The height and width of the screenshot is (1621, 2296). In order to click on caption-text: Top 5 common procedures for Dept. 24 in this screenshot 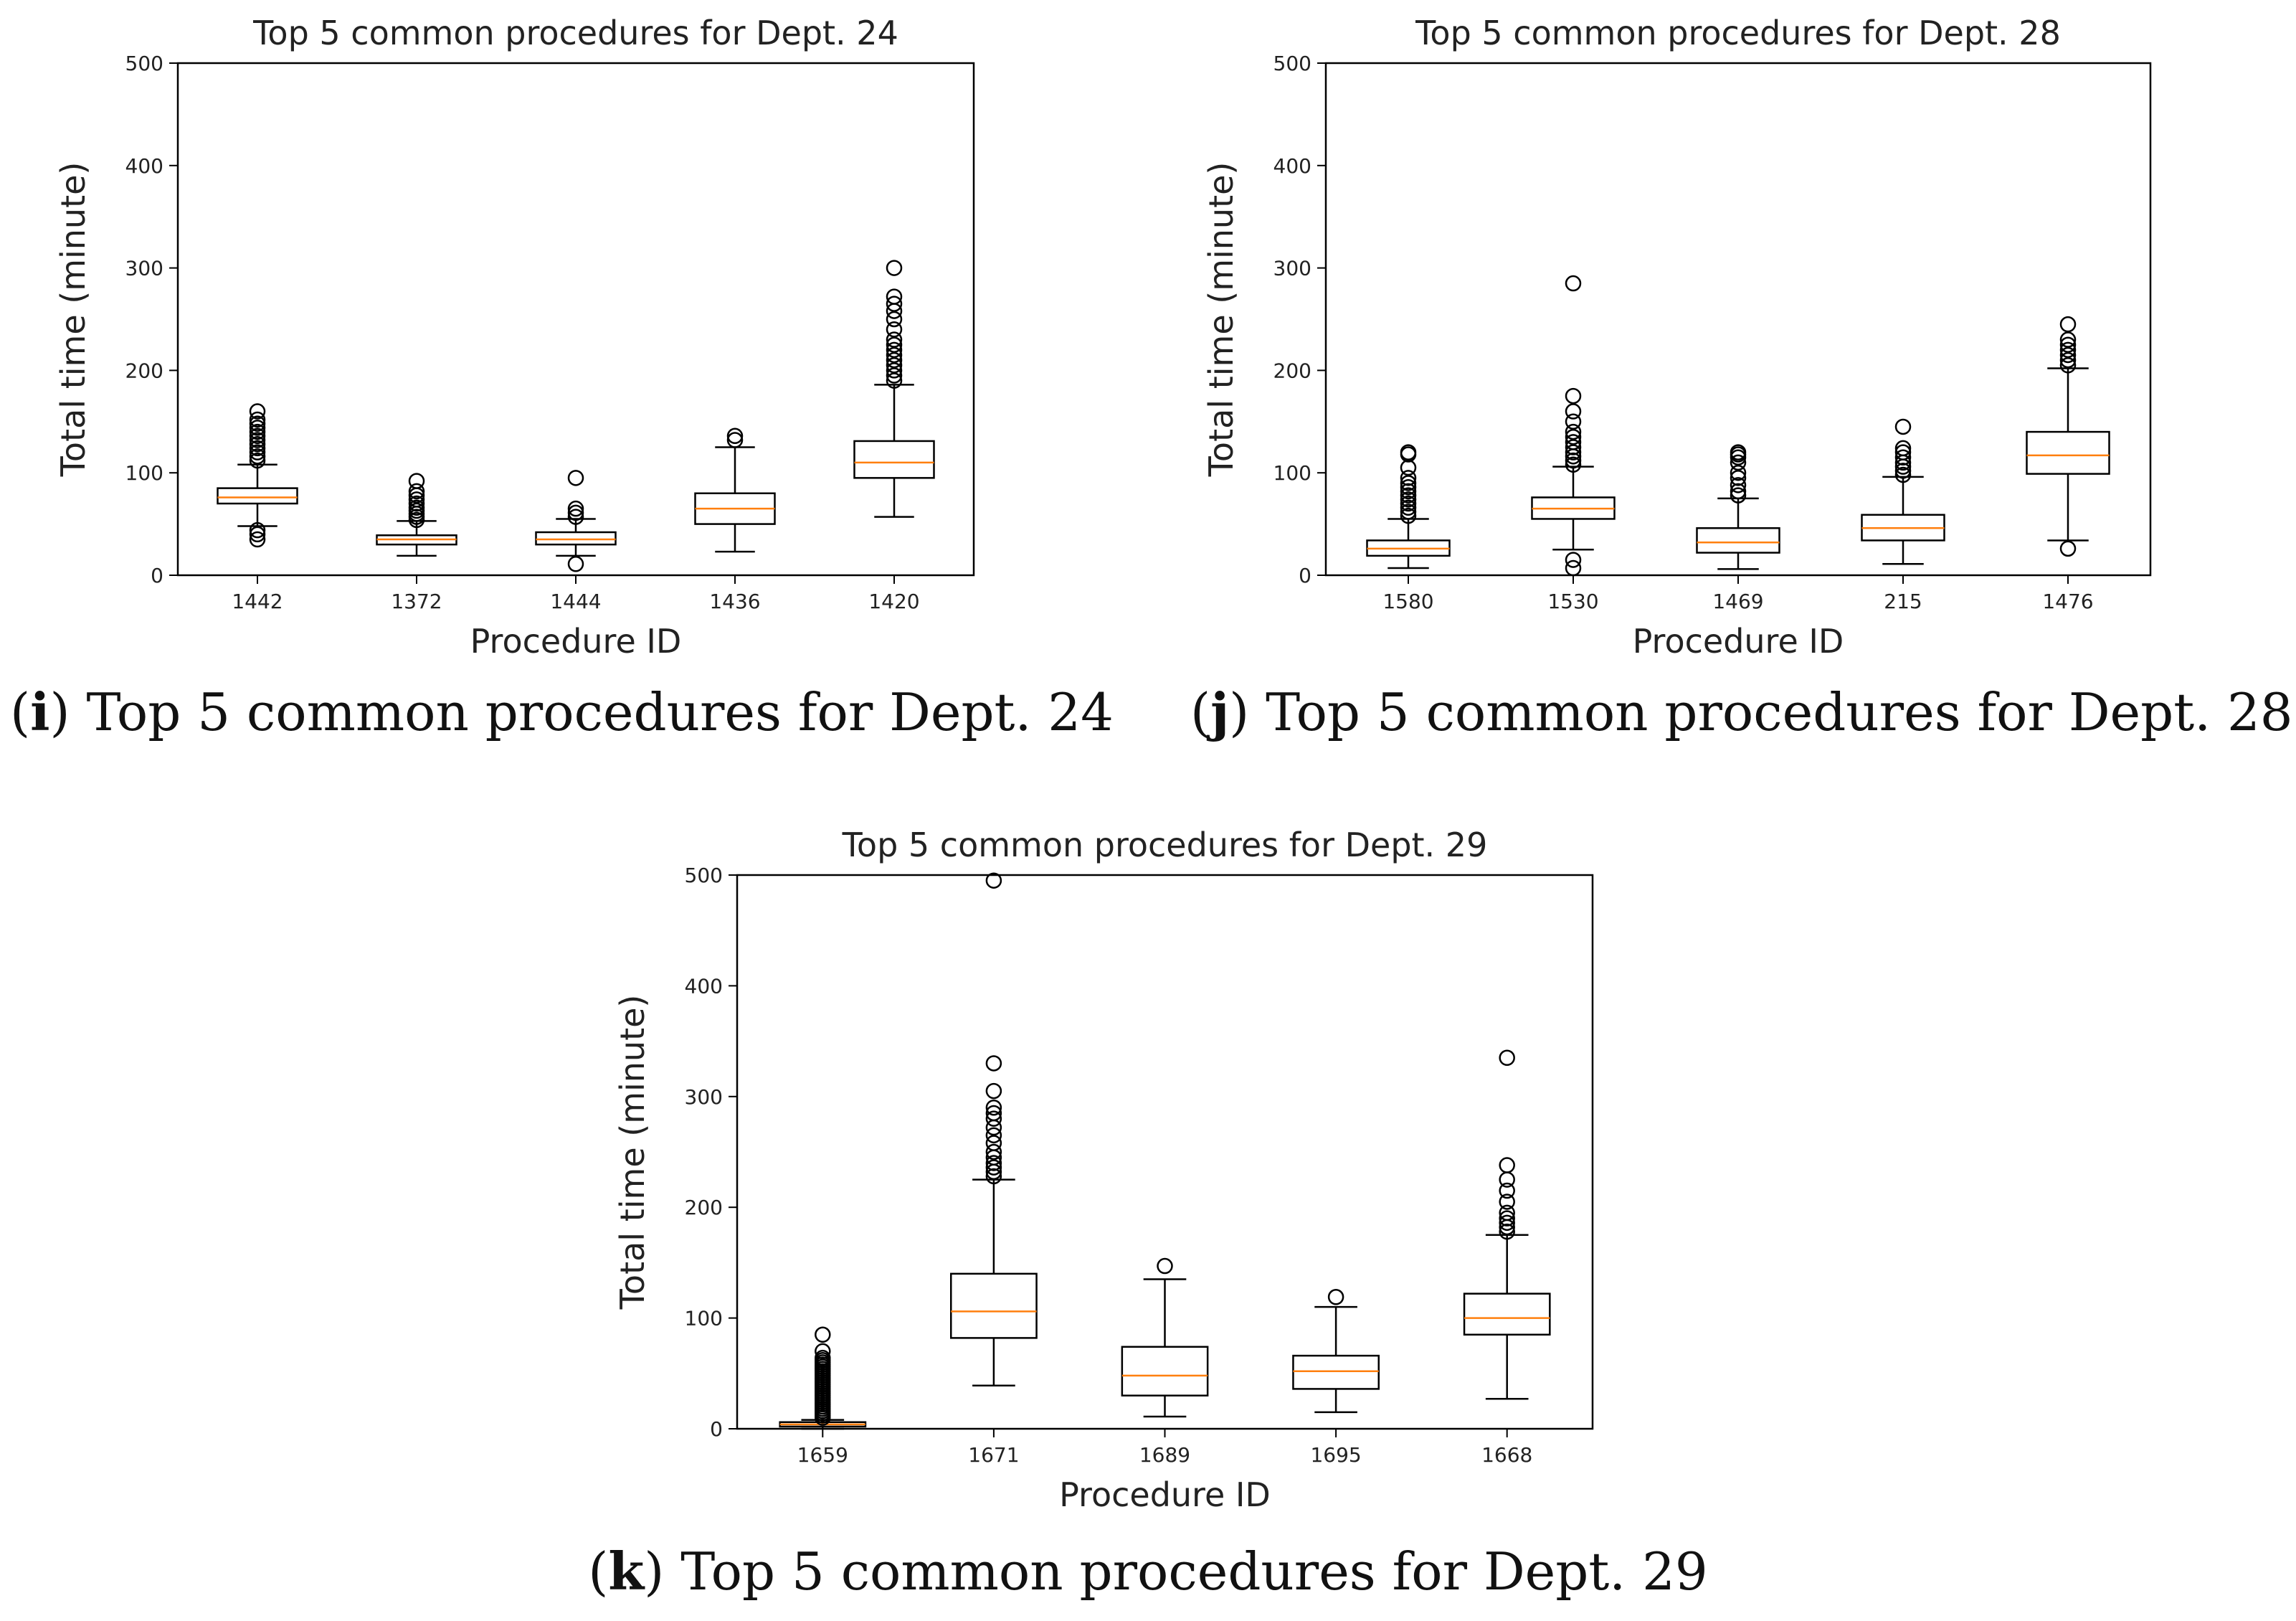, I will do `click(600, 712)`.